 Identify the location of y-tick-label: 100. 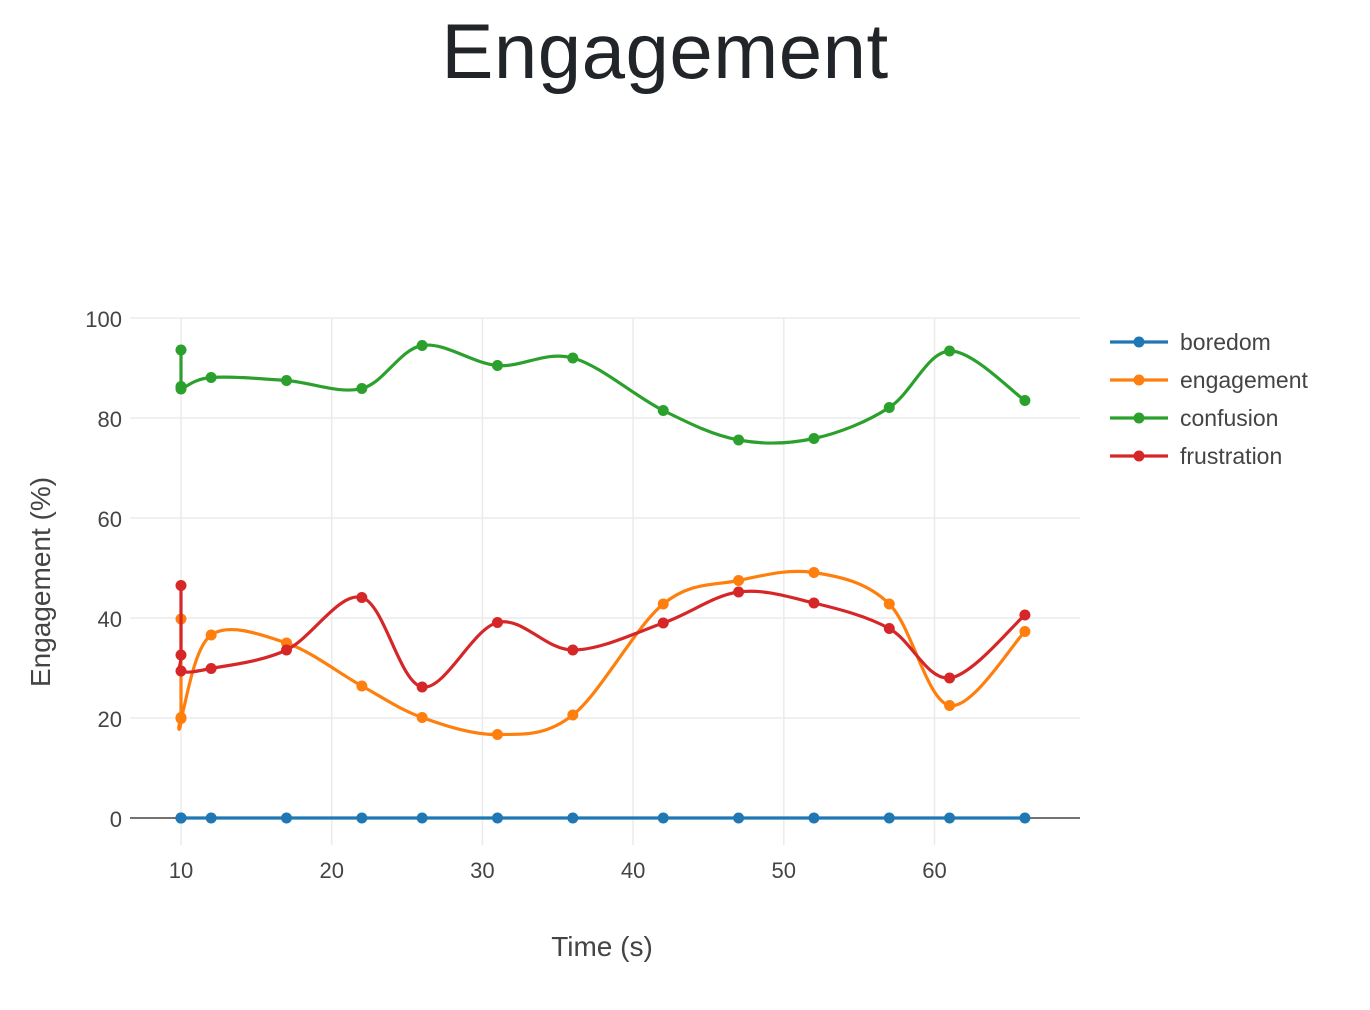
(103, 319).